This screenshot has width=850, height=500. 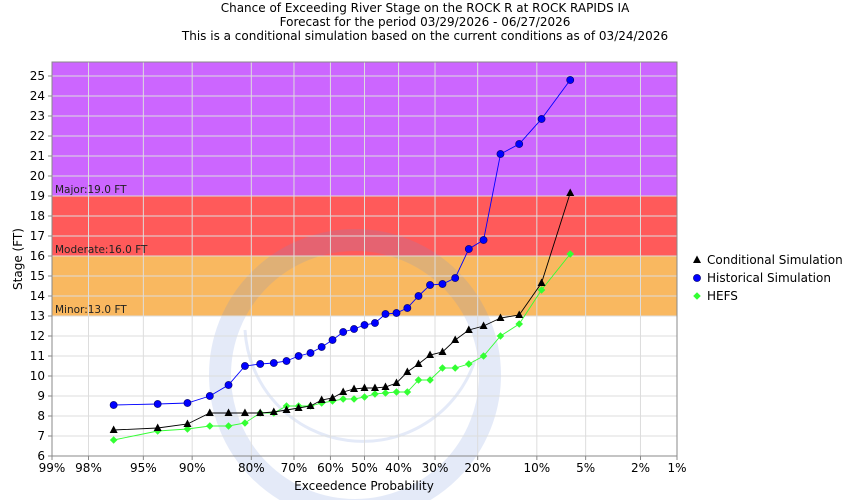 What do you see at coordinates (41, 436) in the screenshot?
I see `y-tick-label: 7` at bounding box center [41, 436].